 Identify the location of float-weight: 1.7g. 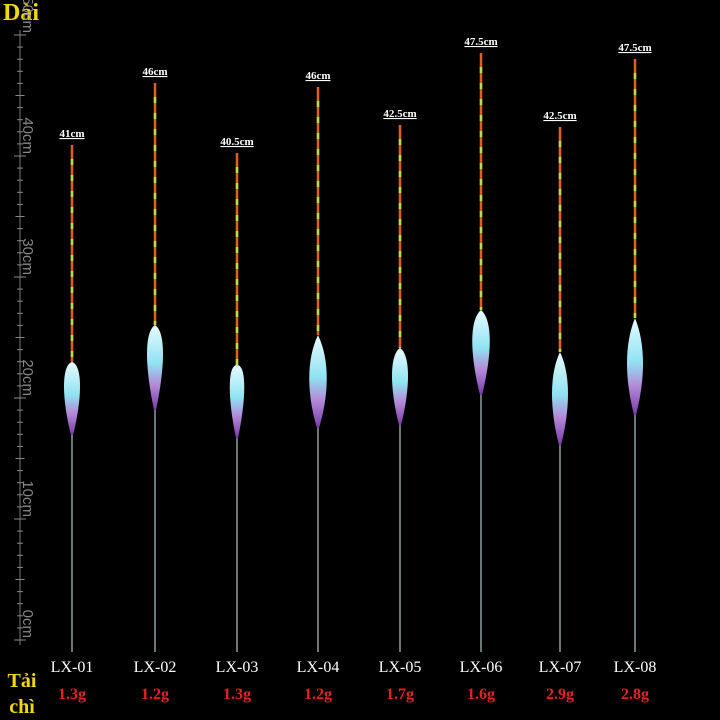
(400, 694).